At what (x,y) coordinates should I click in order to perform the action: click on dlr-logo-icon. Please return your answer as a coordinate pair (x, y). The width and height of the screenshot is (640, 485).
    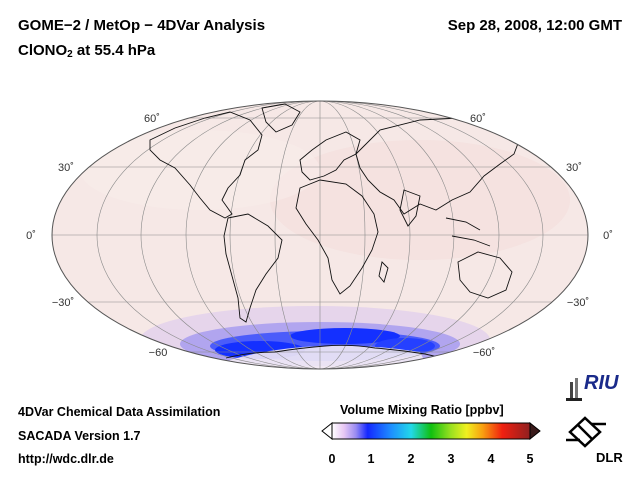
    Looking at the image, I should click on (586, 432).